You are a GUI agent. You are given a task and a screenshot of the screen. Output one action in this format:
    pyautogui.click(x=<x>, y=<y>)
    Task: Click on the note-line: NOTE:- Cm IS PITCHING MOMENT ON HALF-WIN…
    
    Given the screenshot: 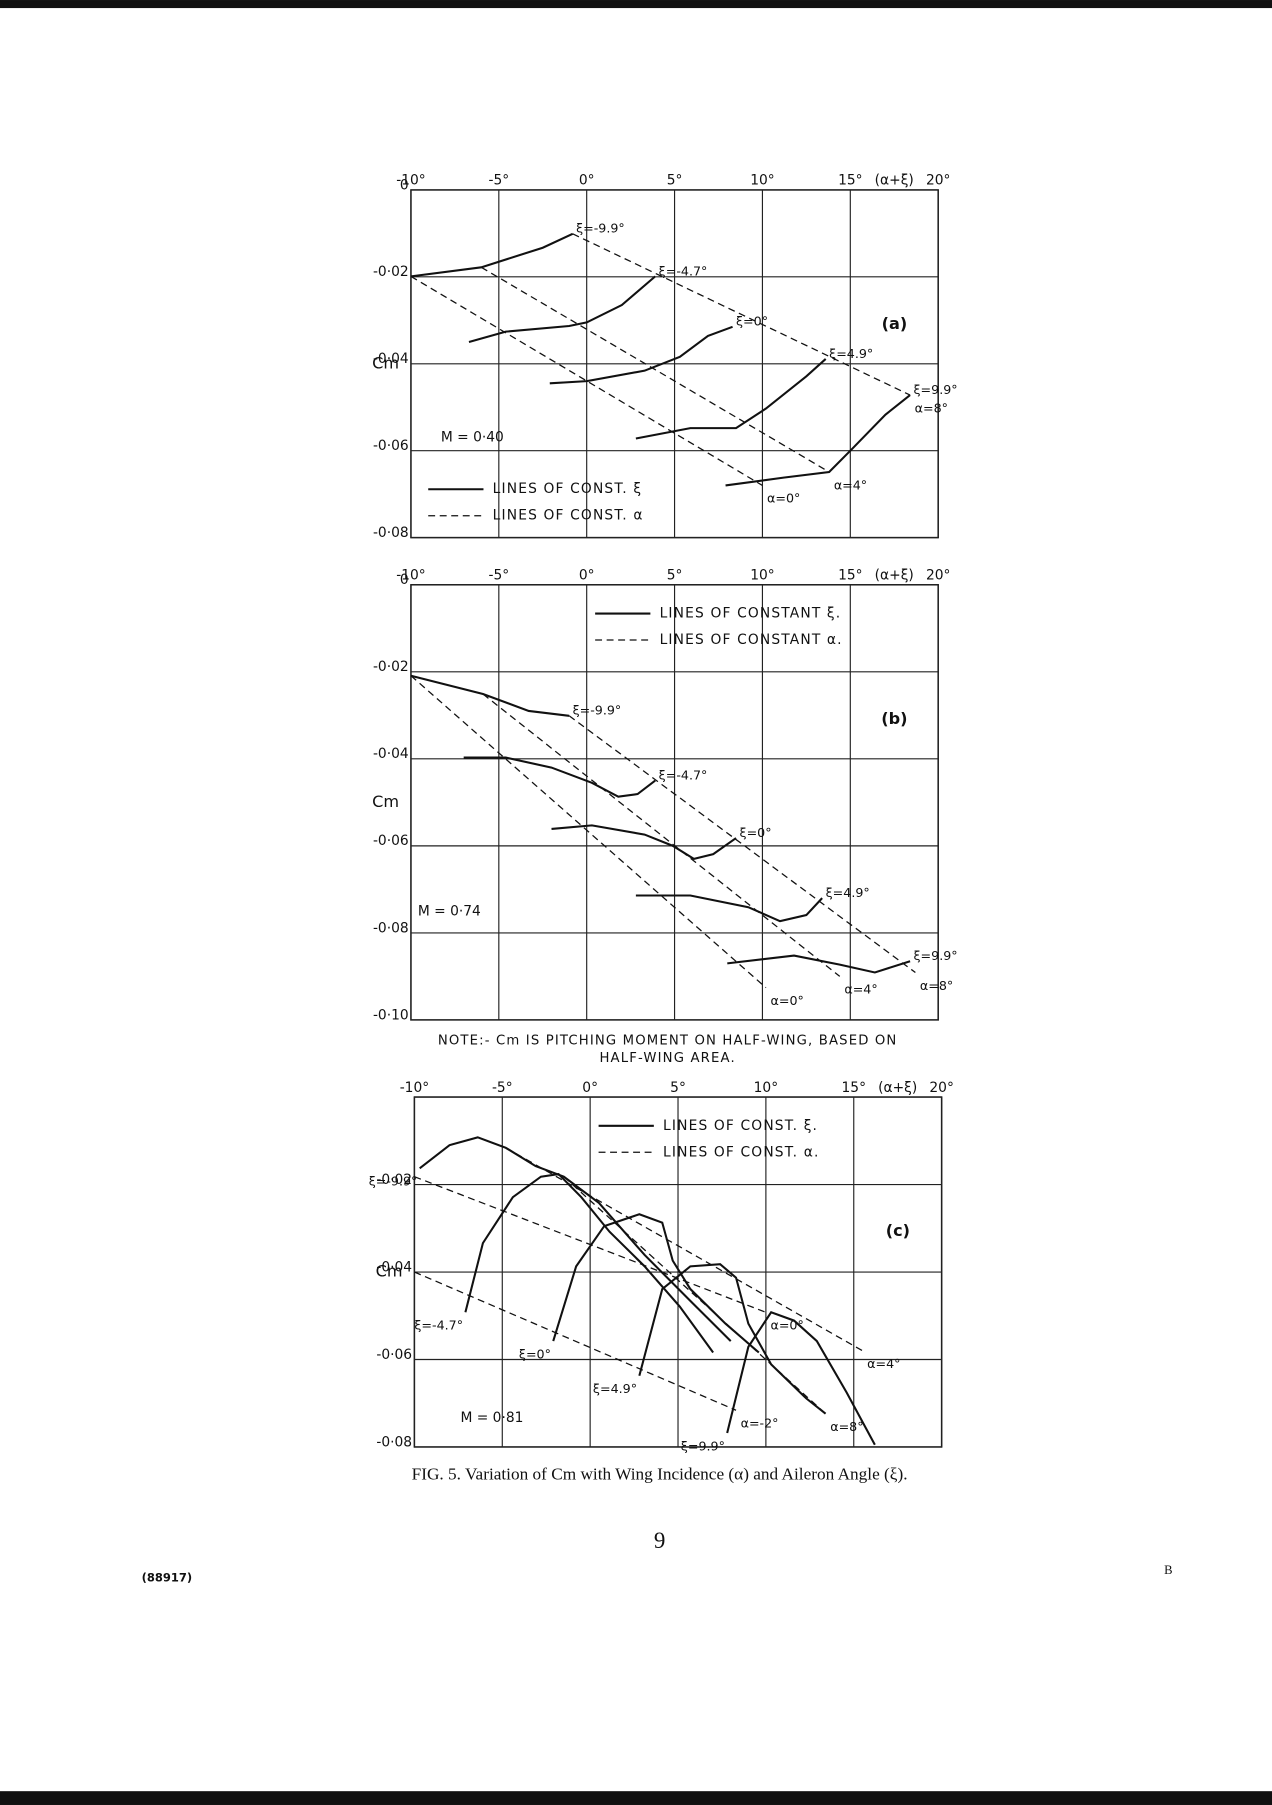 What is the action you would take?
    pyautogui.click(x=668, y=1041)
    